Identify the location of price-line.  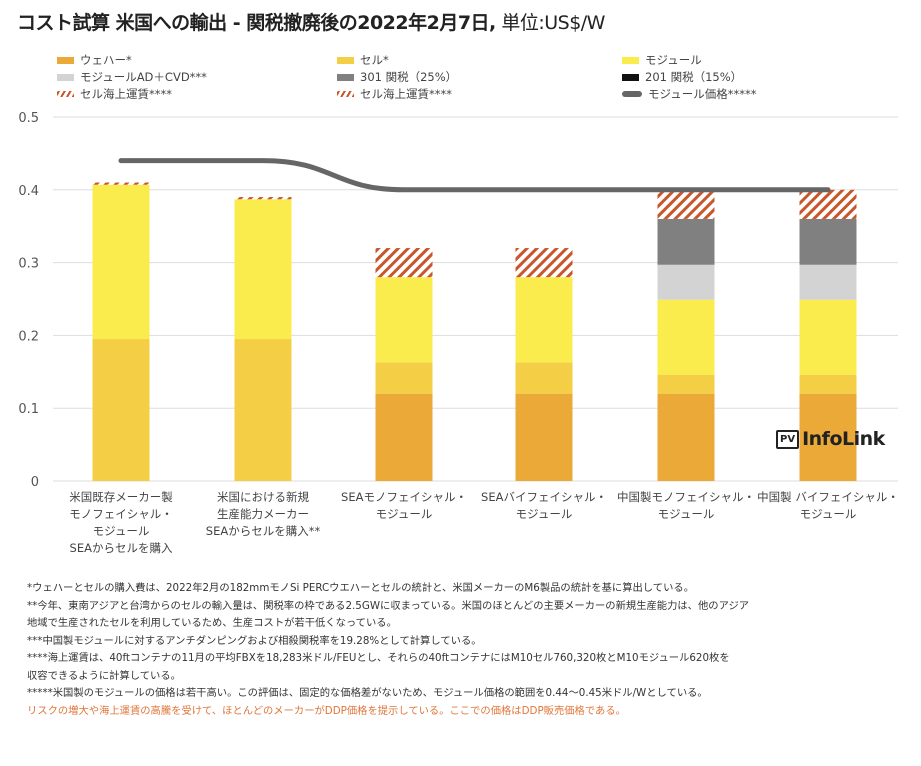
(474, 175).